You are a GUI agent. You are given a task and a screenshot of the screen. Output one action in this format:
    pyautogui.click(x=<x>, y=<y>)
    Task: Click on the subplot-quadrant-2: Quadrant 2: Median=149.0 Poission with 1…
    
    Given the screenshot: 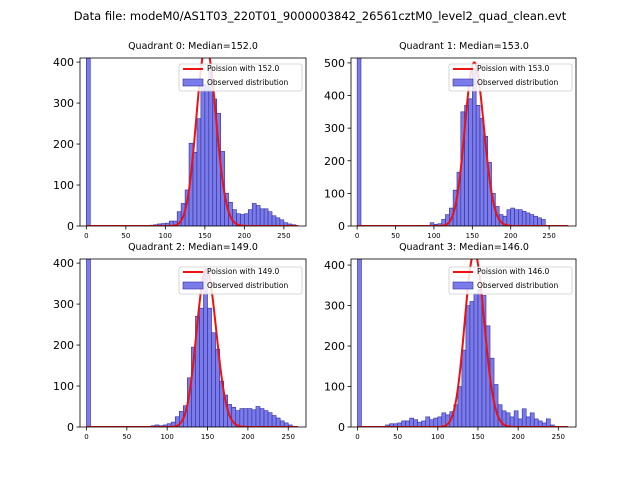 What is the action you would take?
    pyautogui.click(x=208, y=266)
    